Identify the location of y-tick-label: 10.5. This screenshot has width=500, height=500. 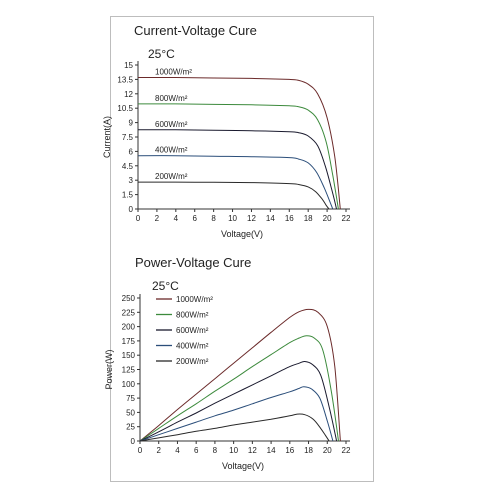
(125, 108).